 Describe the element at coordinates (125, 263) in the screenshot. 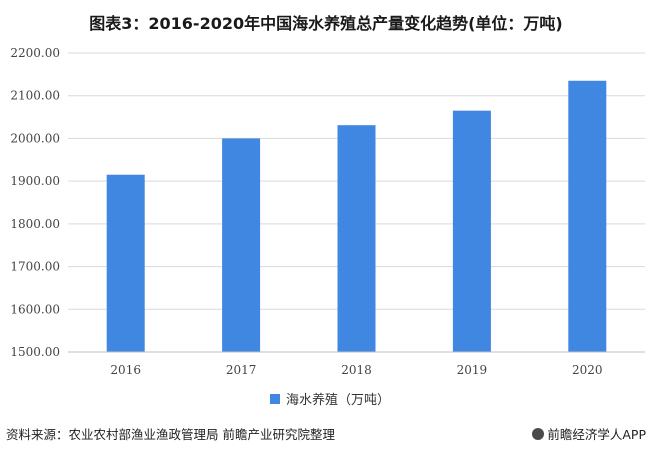

I see `bar-2016` at that location.